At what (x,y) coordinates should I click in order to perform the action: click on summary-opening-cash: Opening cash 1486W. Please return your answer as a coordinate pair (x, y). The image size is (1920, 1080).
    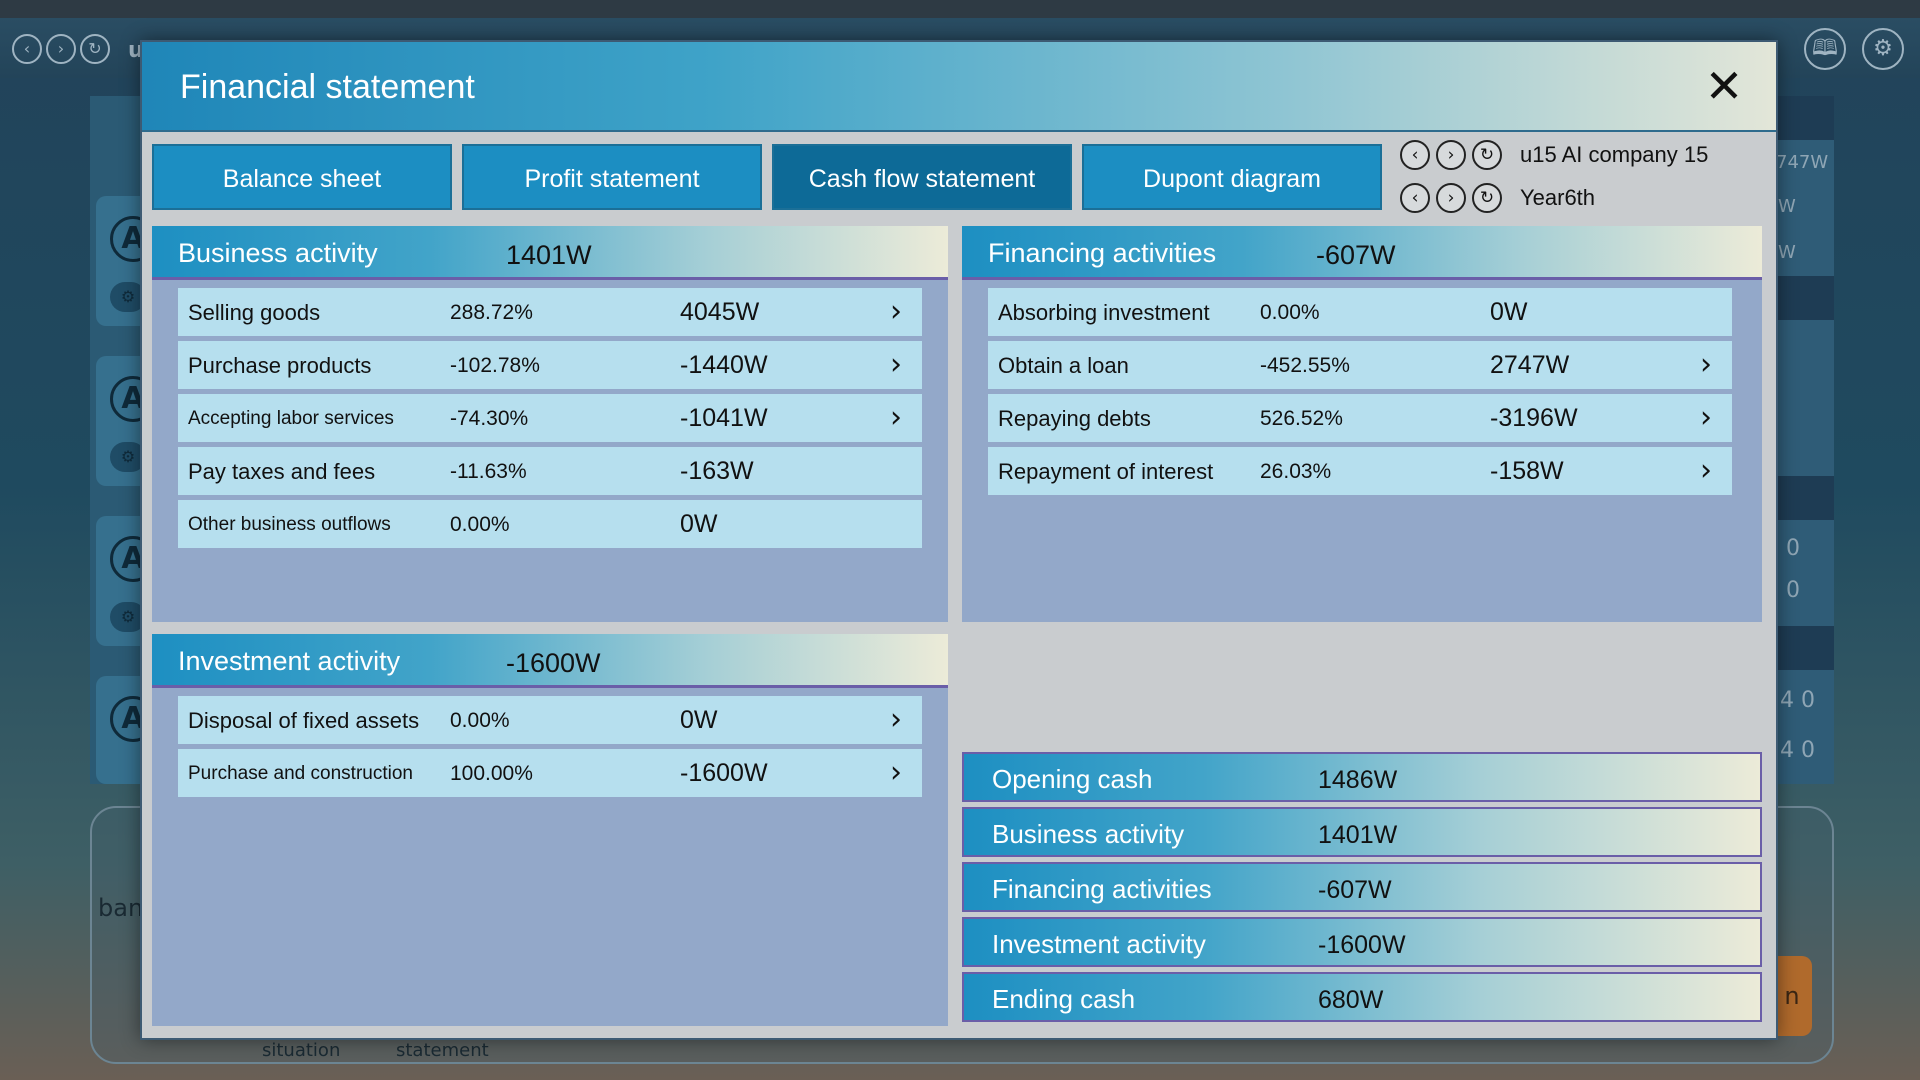
    Looking at the image, I should click on (1362, 777).